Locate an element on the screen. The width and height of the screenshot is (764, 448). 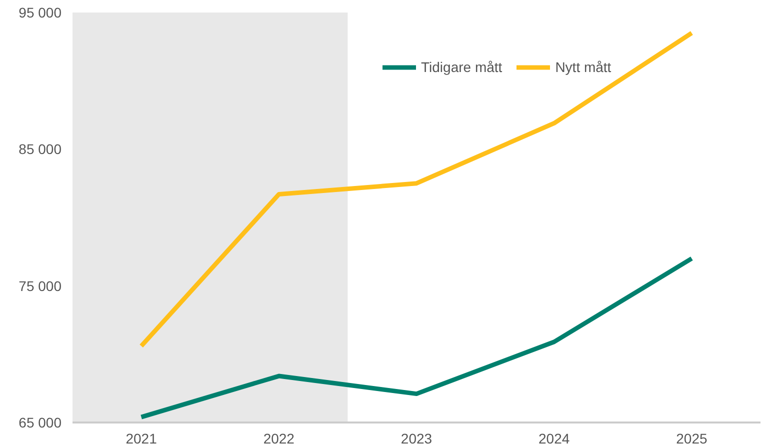
x-tick-label: 2023 is located at coordinates (416, 438).